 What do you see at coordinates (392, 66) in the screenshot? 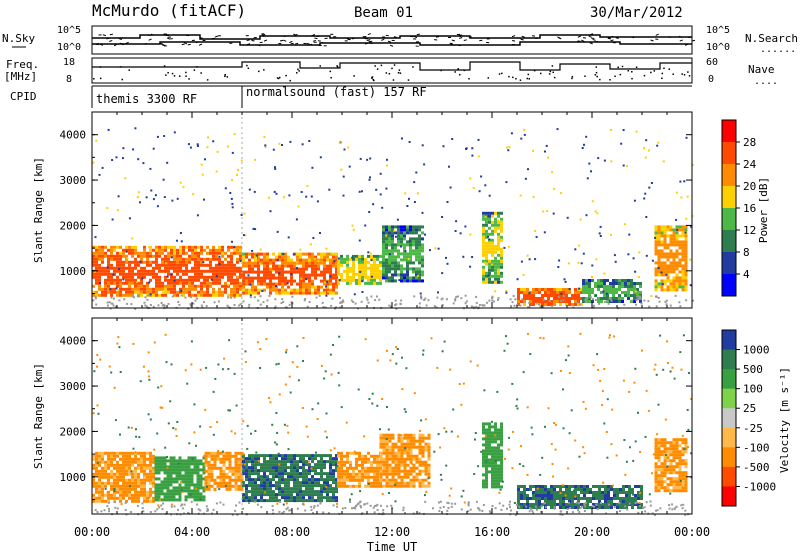
I see `freq-series` at bounding box center [392, 66].